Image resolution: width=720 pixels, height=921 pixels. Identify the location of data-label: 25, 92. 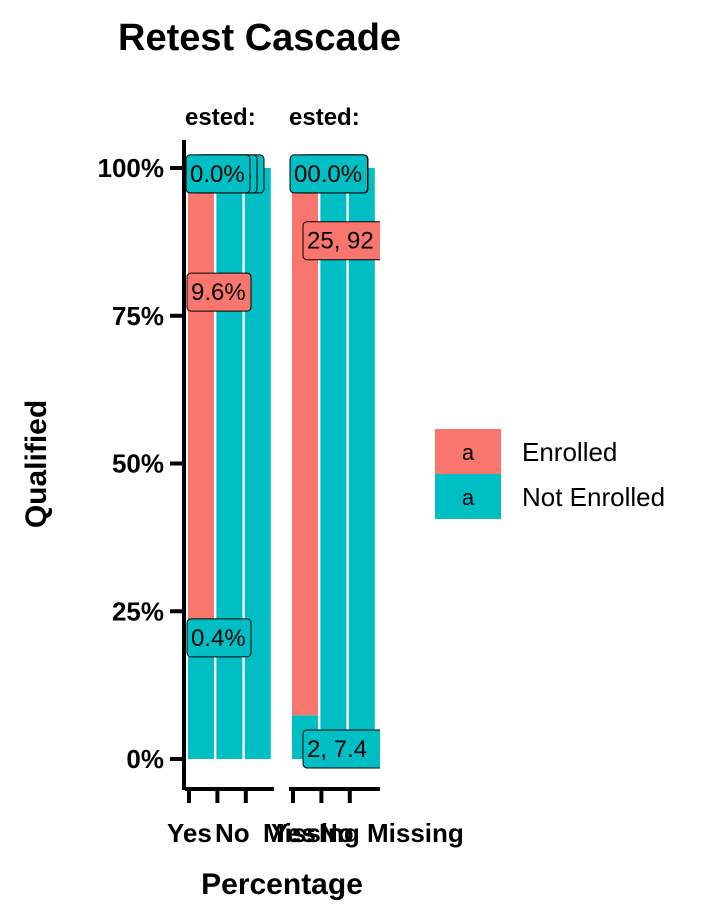
(340, 241).